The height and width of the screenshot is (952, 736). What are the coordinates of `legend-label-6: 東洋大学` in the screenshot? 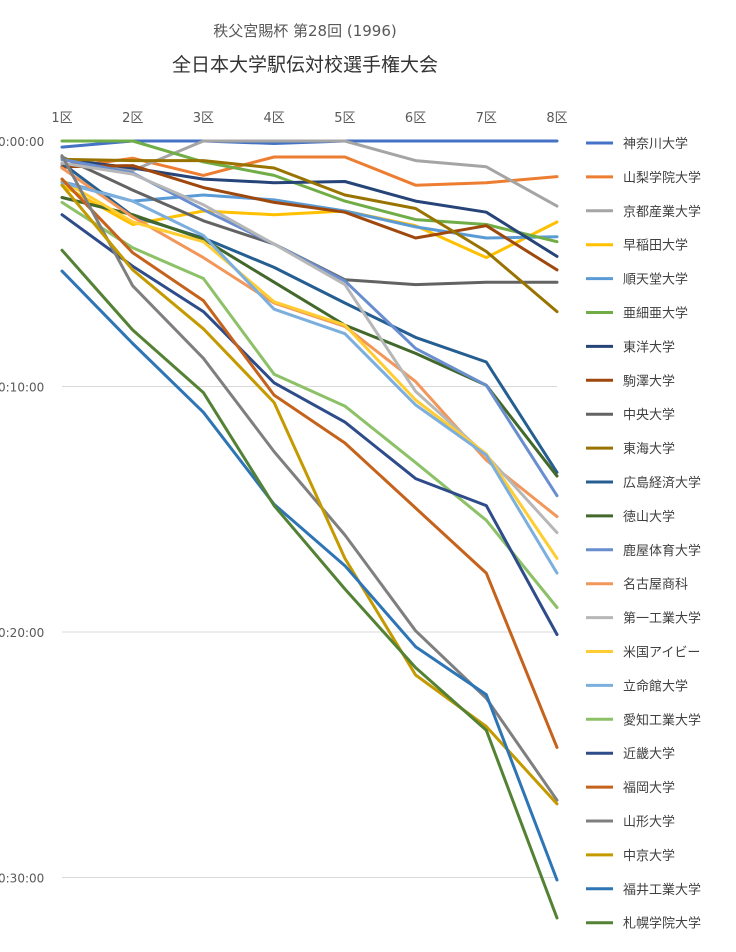 It's located at (649, 347).